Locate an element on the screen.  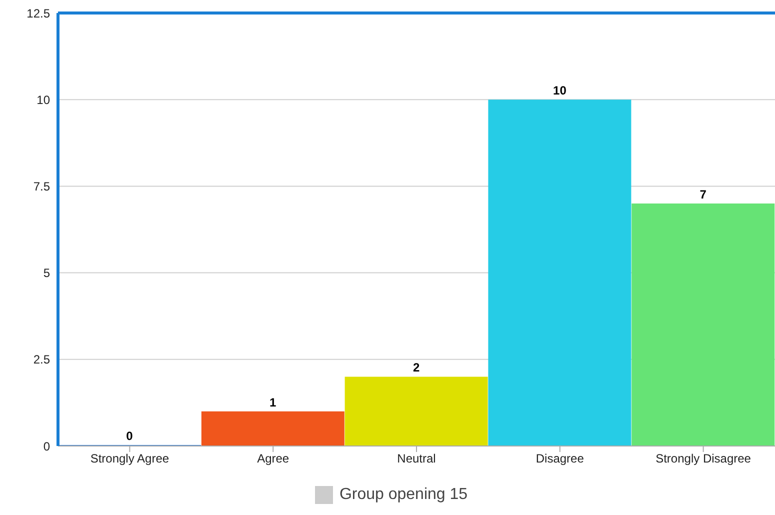
y-tick-label: 2.5 is located at coordinates (41, 359).